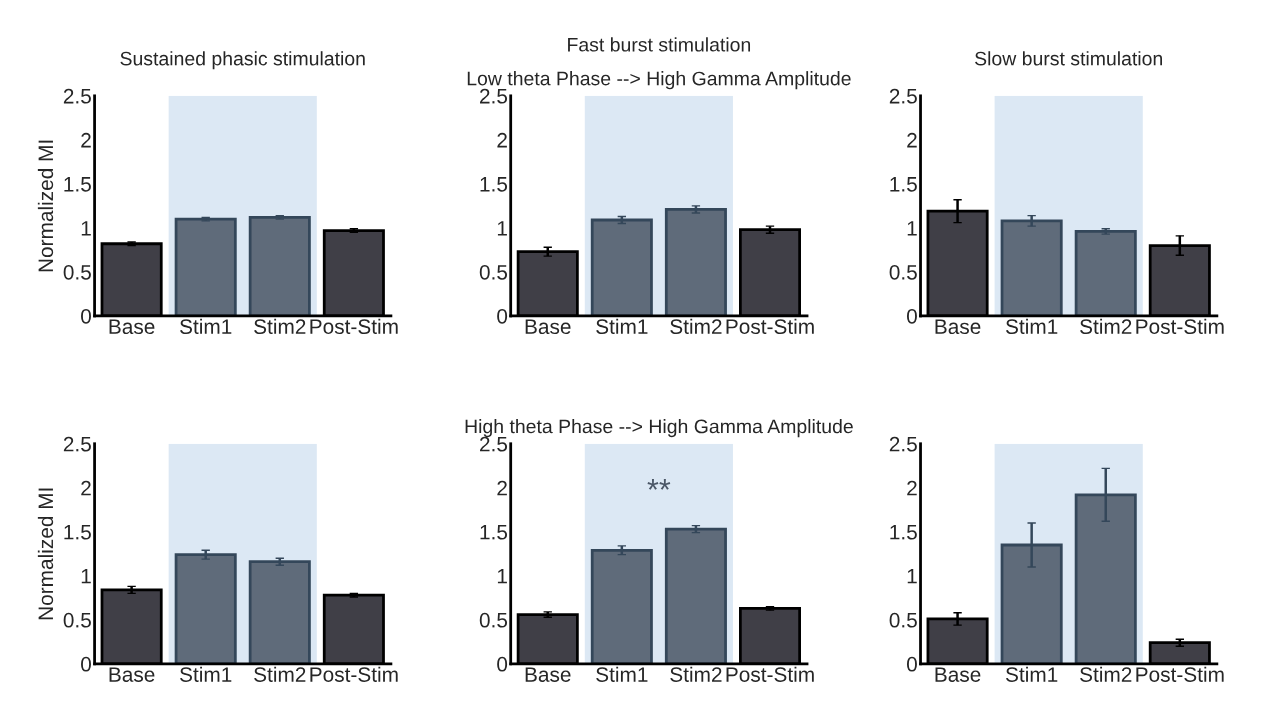 The image size is (1261, 710). I want to click on annotation: **, so click(659, 484).